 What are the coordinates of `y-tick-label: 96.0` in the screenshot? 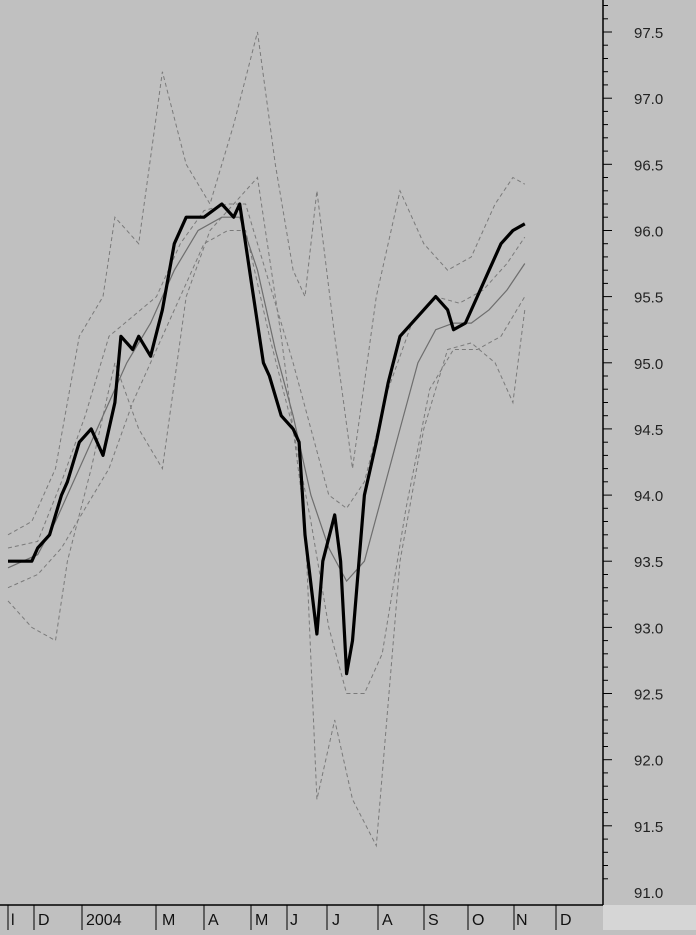 It's located at (648, 232).